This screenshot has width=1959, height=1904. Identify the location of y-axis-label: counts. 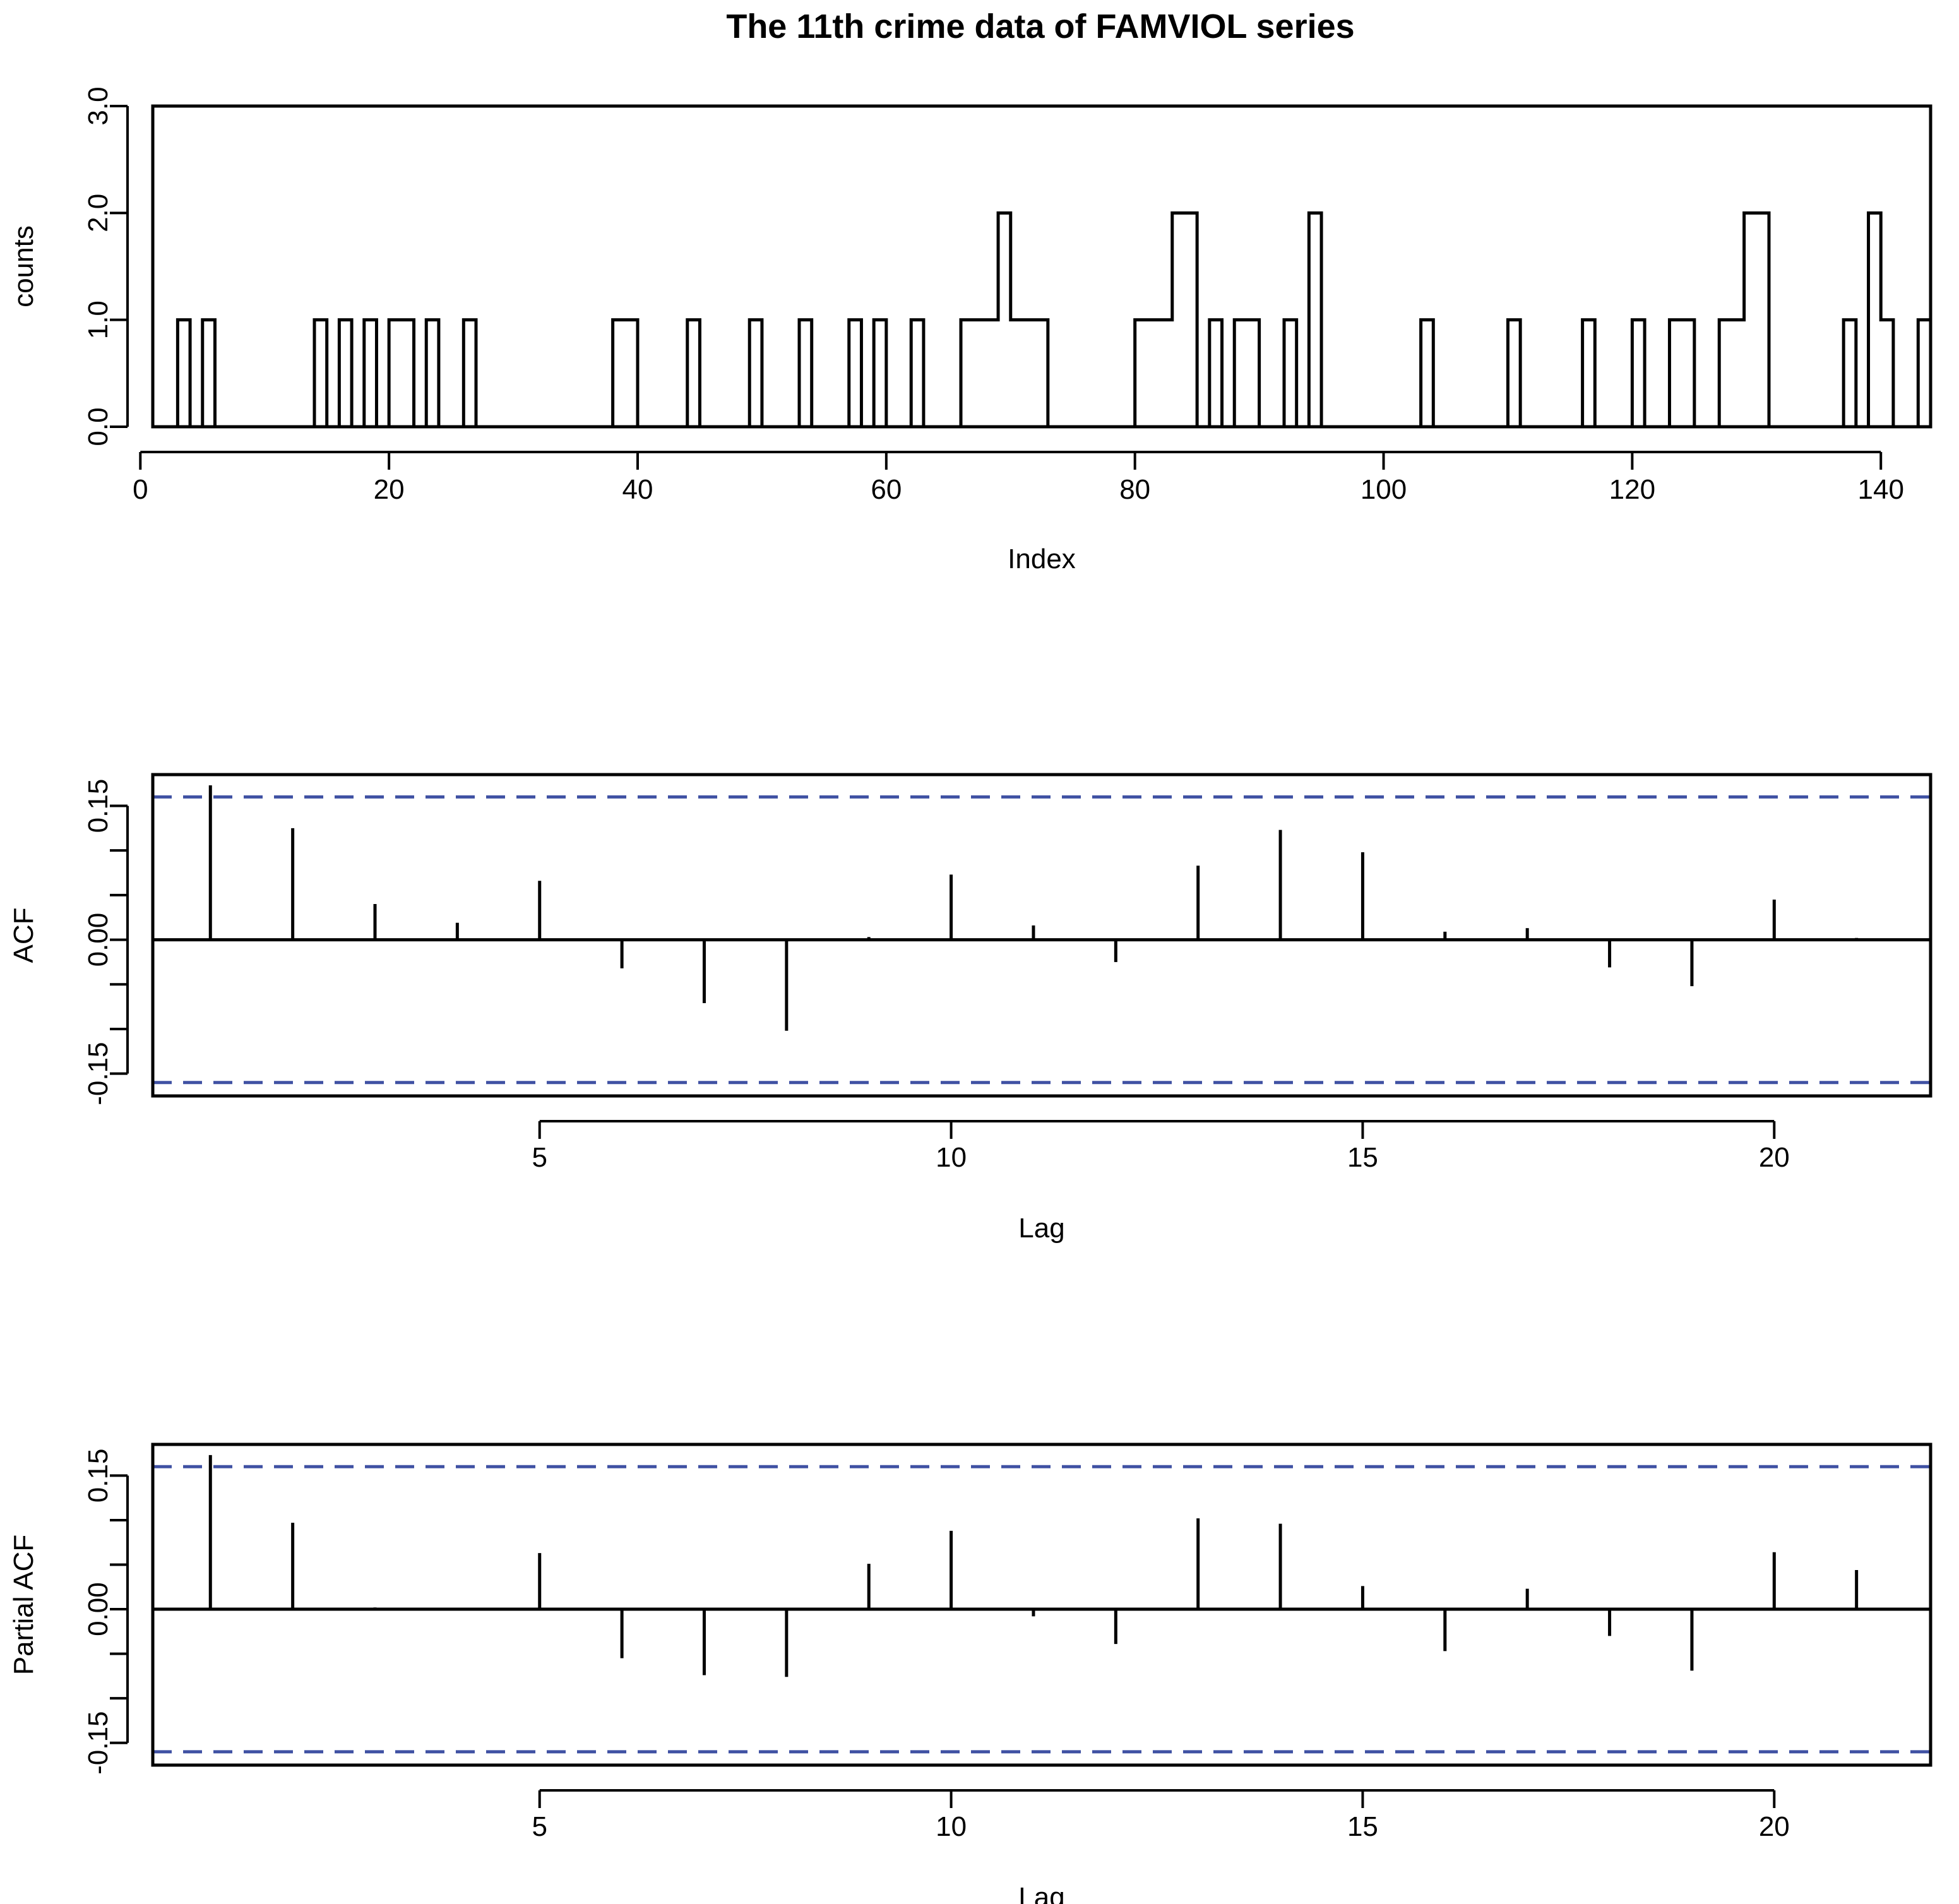
(23, 266).